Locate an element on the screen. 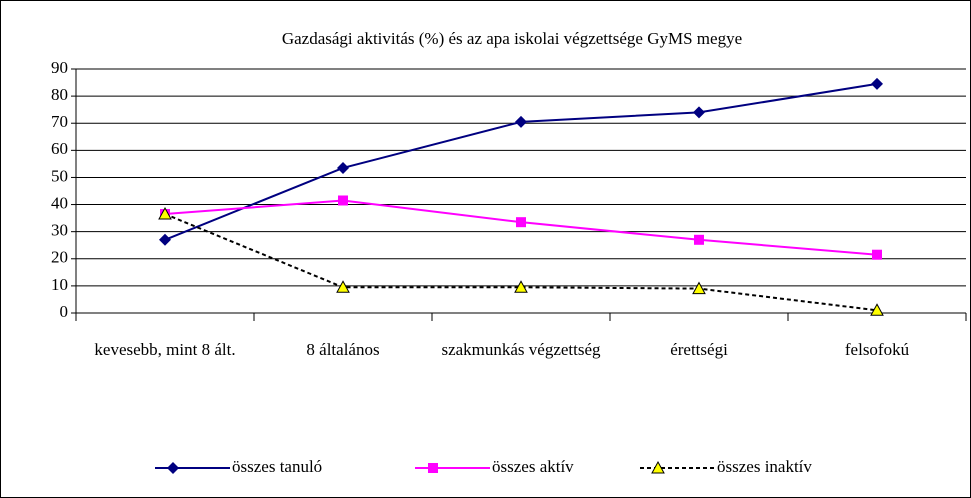 The image size is (971, 498). y-tick-label: 40 is located at coordinates (59, 202).